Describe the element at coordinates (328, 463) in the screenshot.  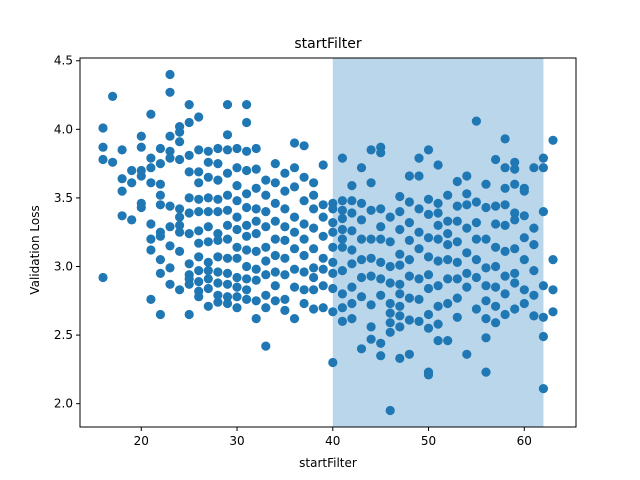
I see `x-axis-title: startFilter` at that location.